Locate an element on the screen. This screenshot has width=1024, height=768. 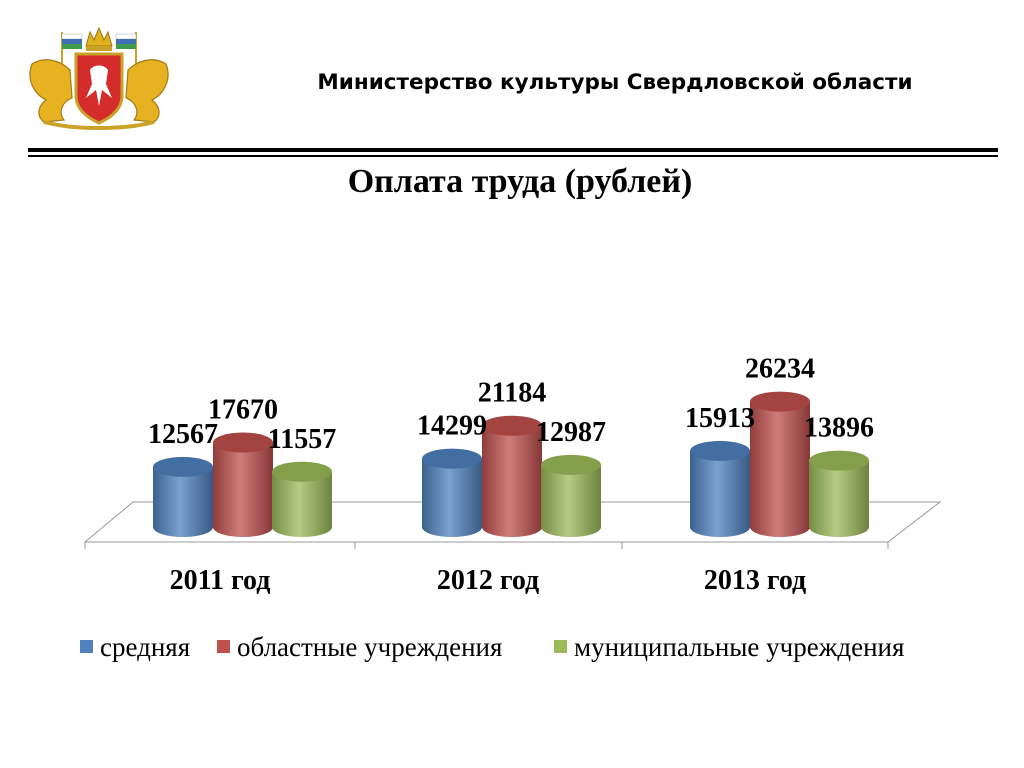
header-divider-thick is located at coordinates (513, 150).